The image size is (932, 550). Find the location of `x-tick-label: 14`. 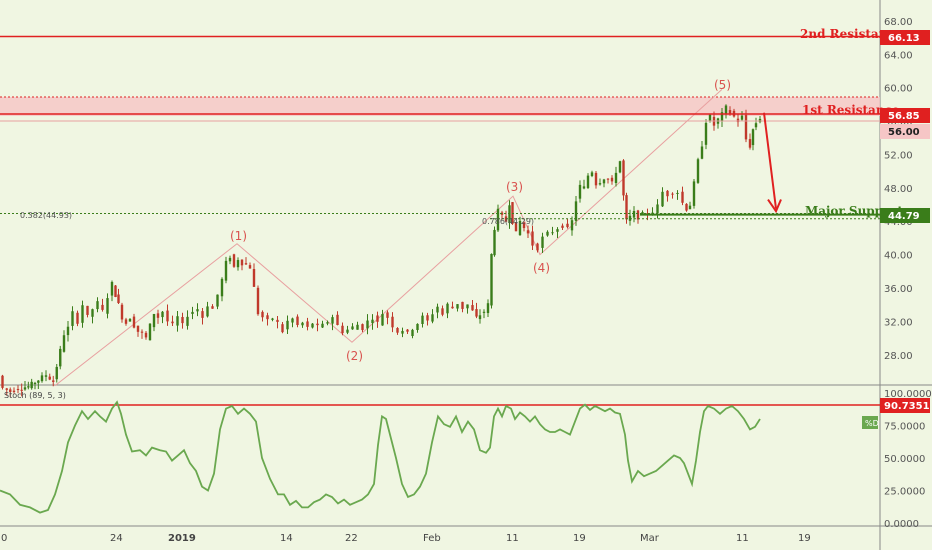

x-tick-label: 14 is located at coordinates (286, 538).